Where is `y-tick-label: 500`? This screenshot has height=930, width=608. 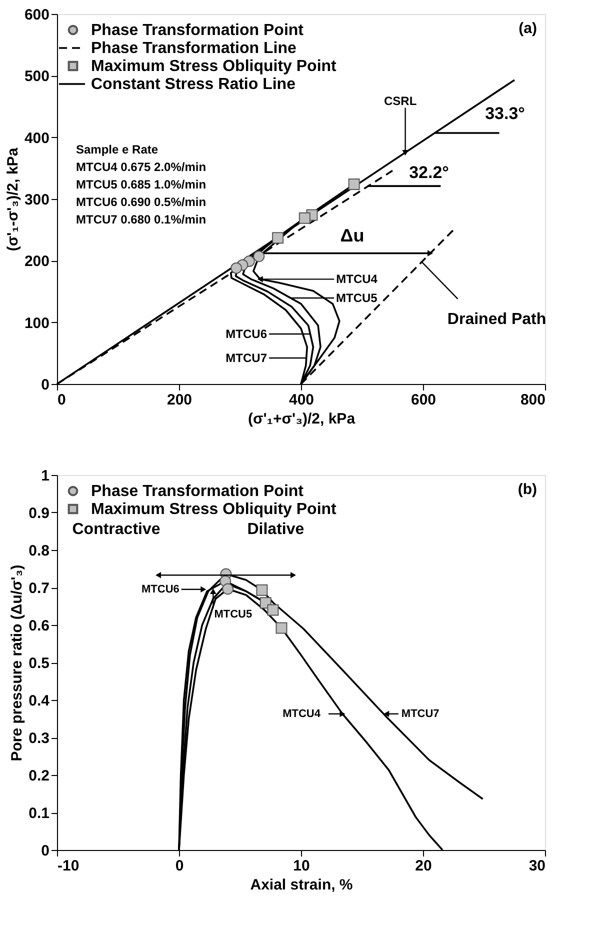 y-tick-label: 500 is located at coordinates (37, 77).